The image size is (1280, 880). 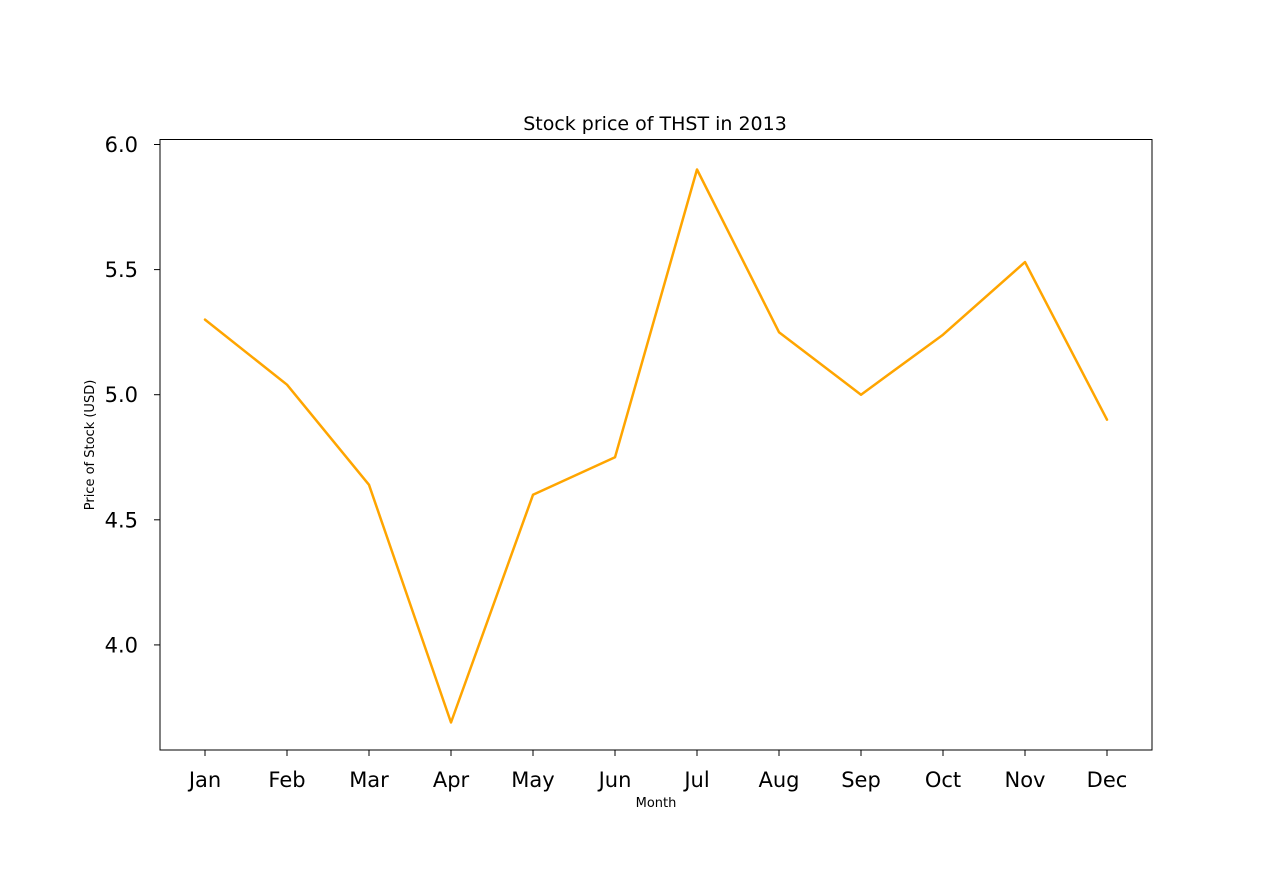 I want to click on x-tick-label: May, so click(x=532, y=780).